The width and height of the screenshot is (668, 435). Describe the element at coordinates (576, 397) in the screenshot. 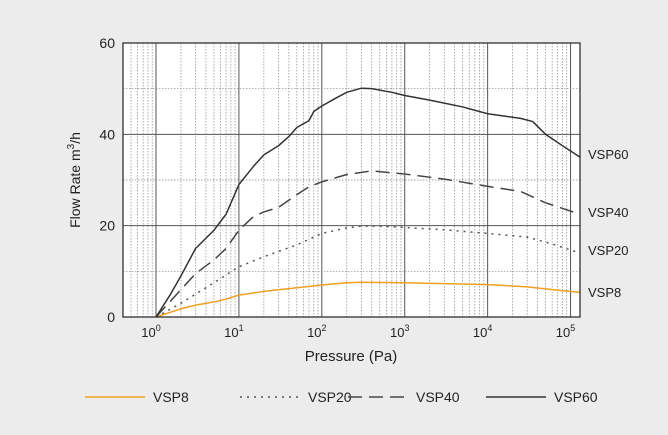

I see `legend-label-vsp60: VSP60` at that location.